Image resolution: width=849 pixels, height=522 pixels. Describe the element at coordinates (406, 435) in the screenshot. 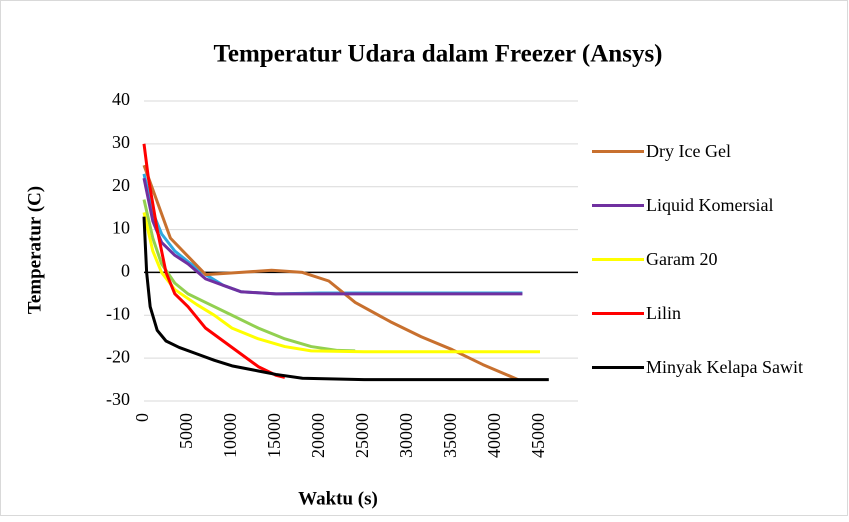

I see `x-tick-label: 30000` at that location.